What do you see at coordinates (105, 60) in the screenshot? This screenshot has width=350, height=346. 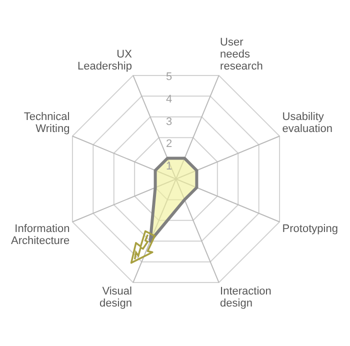 I see `spoke-label: UX Leadership` at bounding box center [105, 60].